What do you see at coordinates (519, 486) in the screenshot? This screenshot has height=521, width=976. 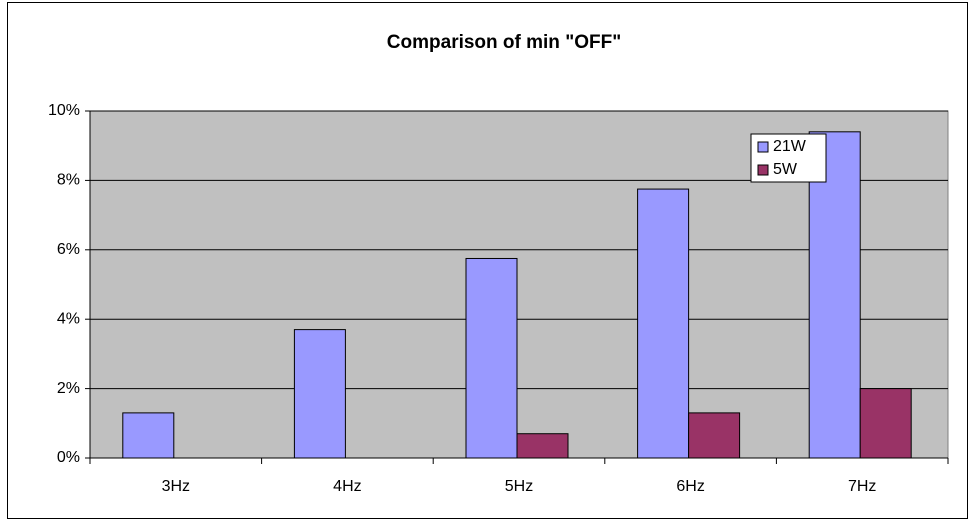 I see `x-tick-label: 5Hz` at bounding box center [519, 486].